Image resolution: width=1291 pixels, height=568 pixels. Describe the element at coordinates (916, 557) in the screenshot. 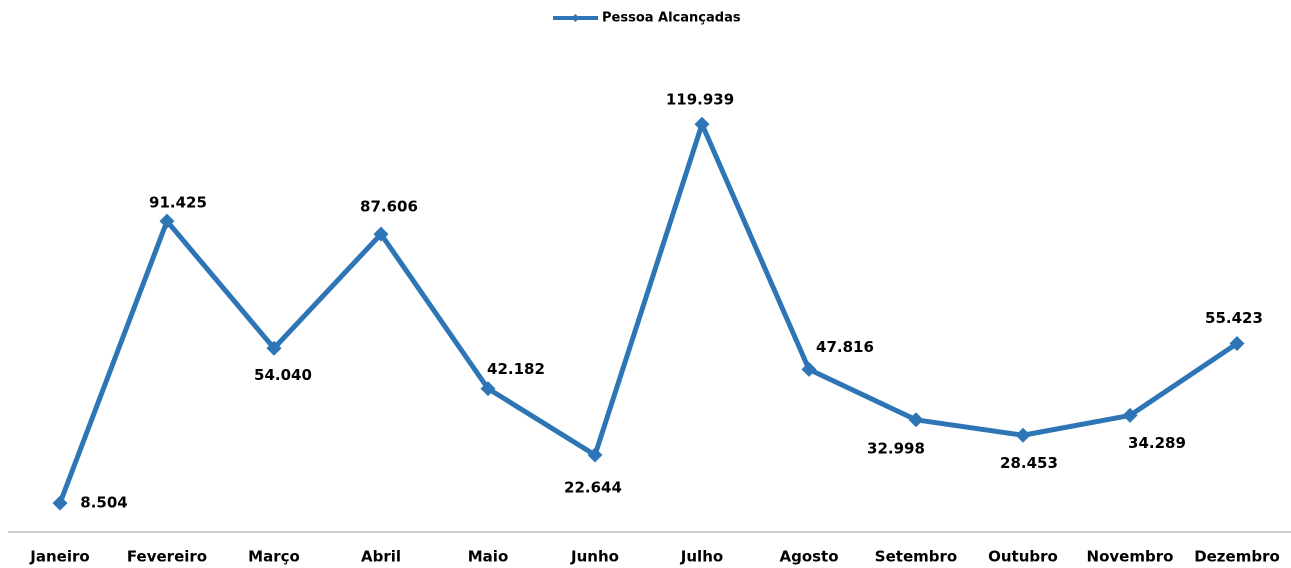

I see `x-tick-label: Setembro` at that location.